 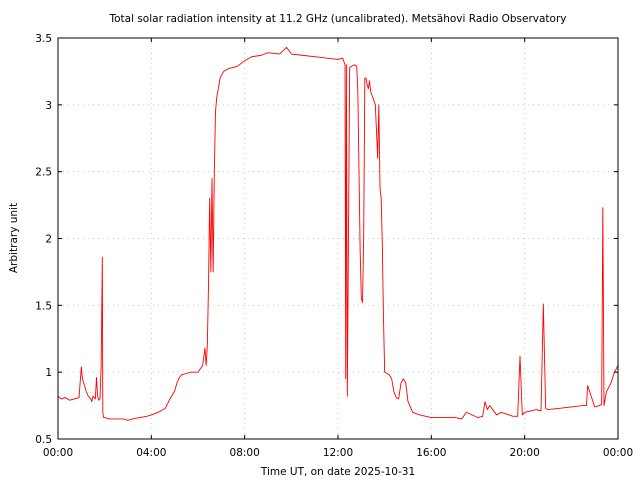 I want to click on x-tick-label: 08:00, so click(x=245, y=453).